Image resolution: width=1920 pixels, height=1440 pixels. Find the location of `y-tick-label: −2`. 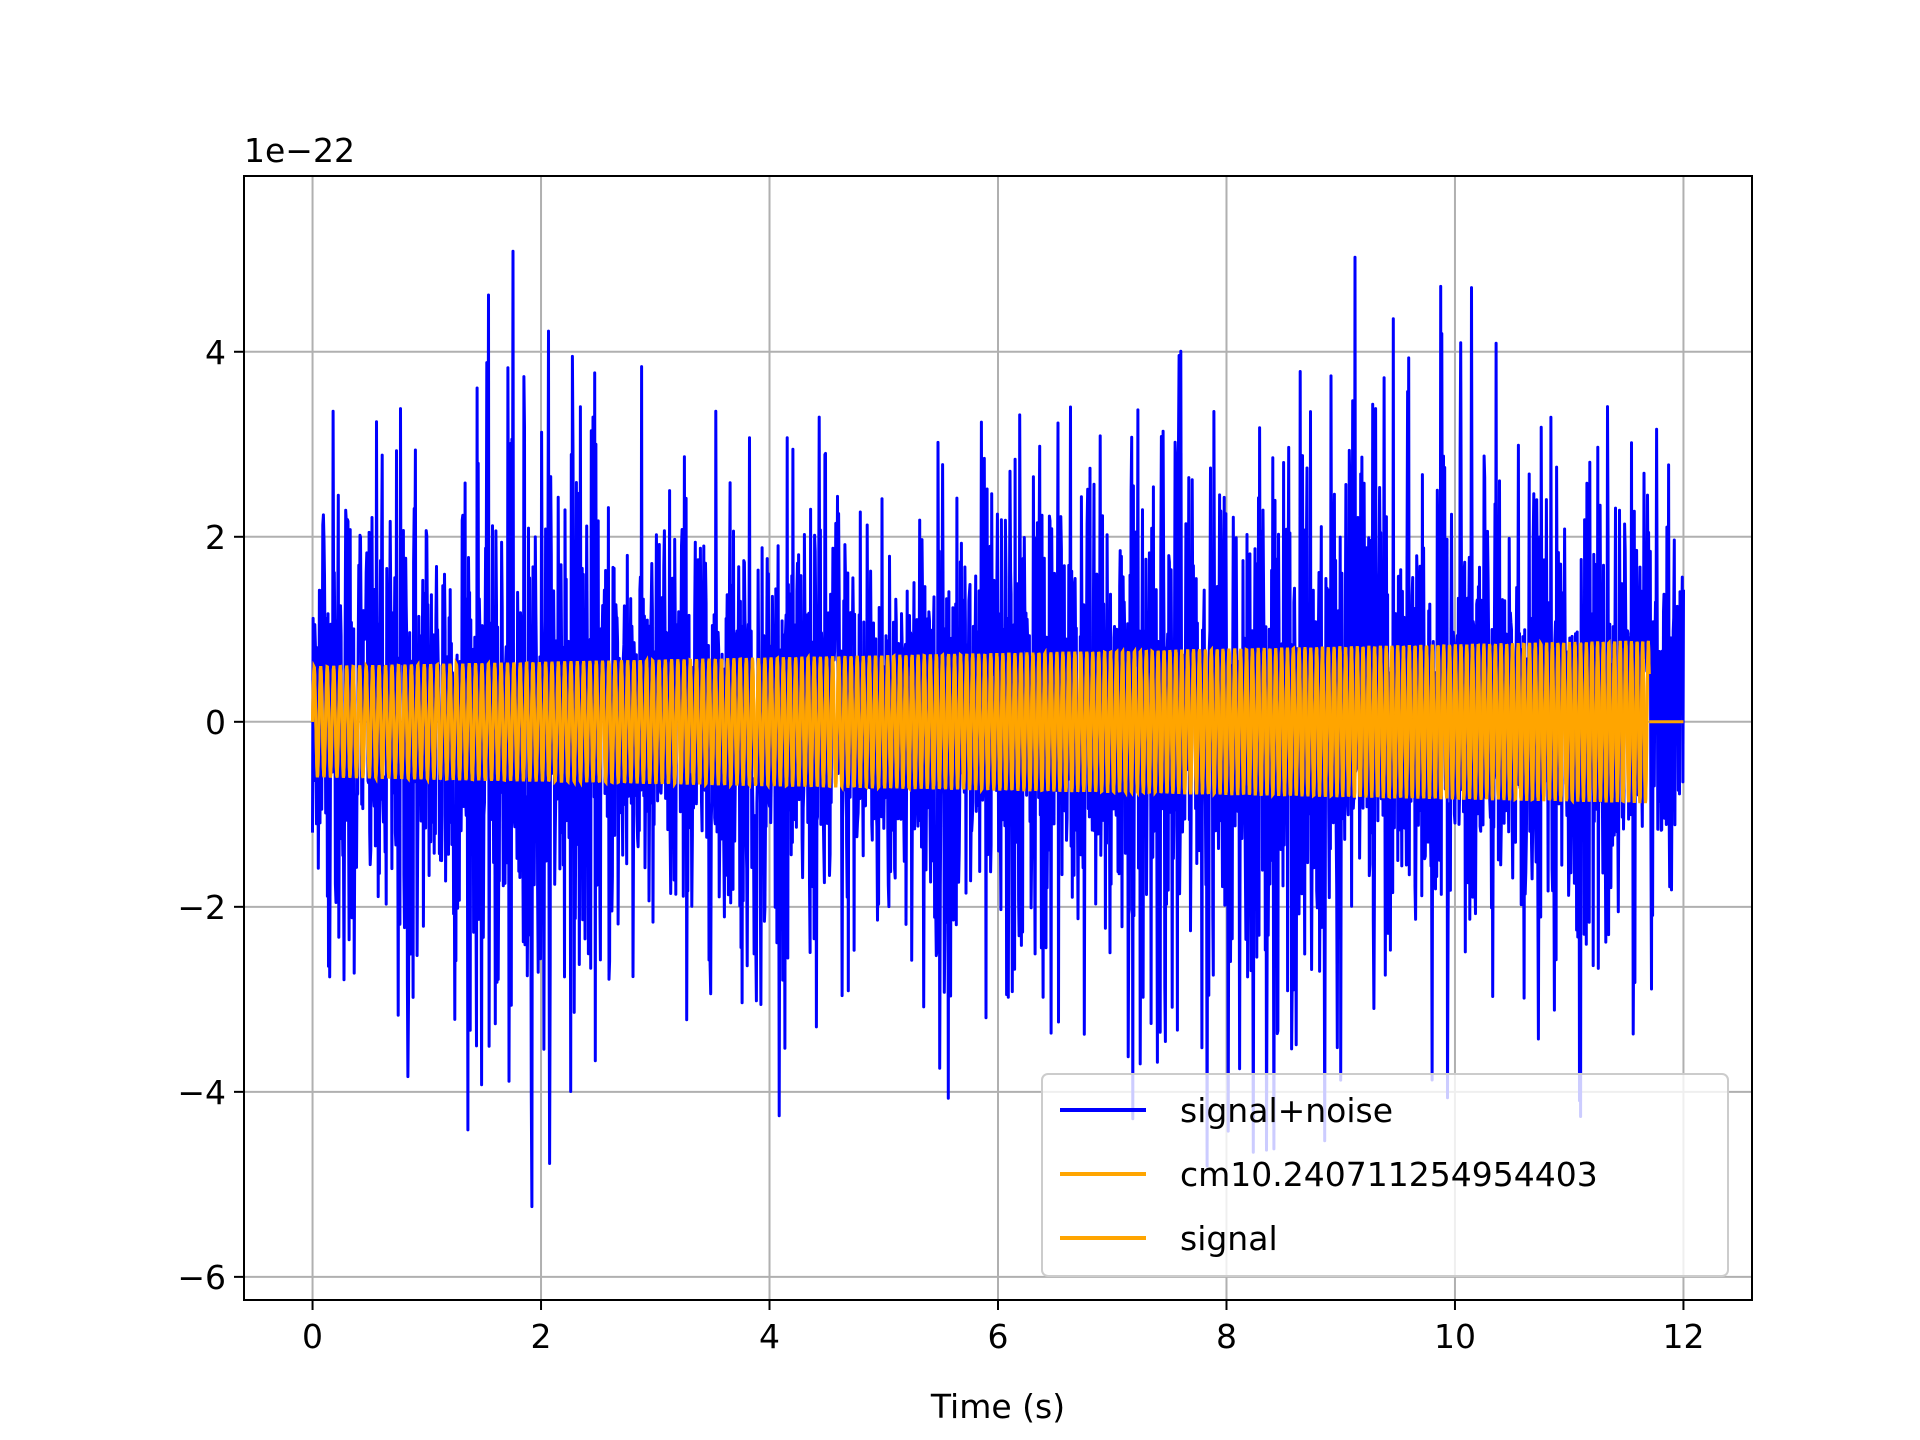

y-tick-label: −2 is located at coordinates (201, 907).